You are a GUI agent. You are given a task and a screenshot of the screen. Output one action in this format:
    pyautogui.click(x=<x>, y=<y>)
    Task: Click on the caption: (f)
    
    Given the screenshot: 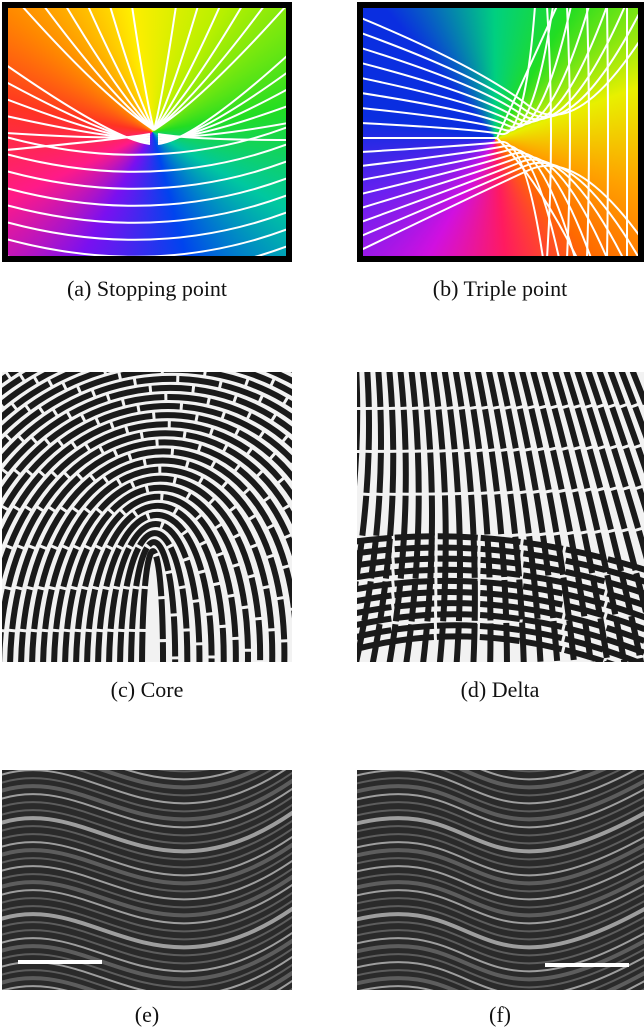 What is the action you would take?
    pyautogui.click(x=500, y=1014)
    